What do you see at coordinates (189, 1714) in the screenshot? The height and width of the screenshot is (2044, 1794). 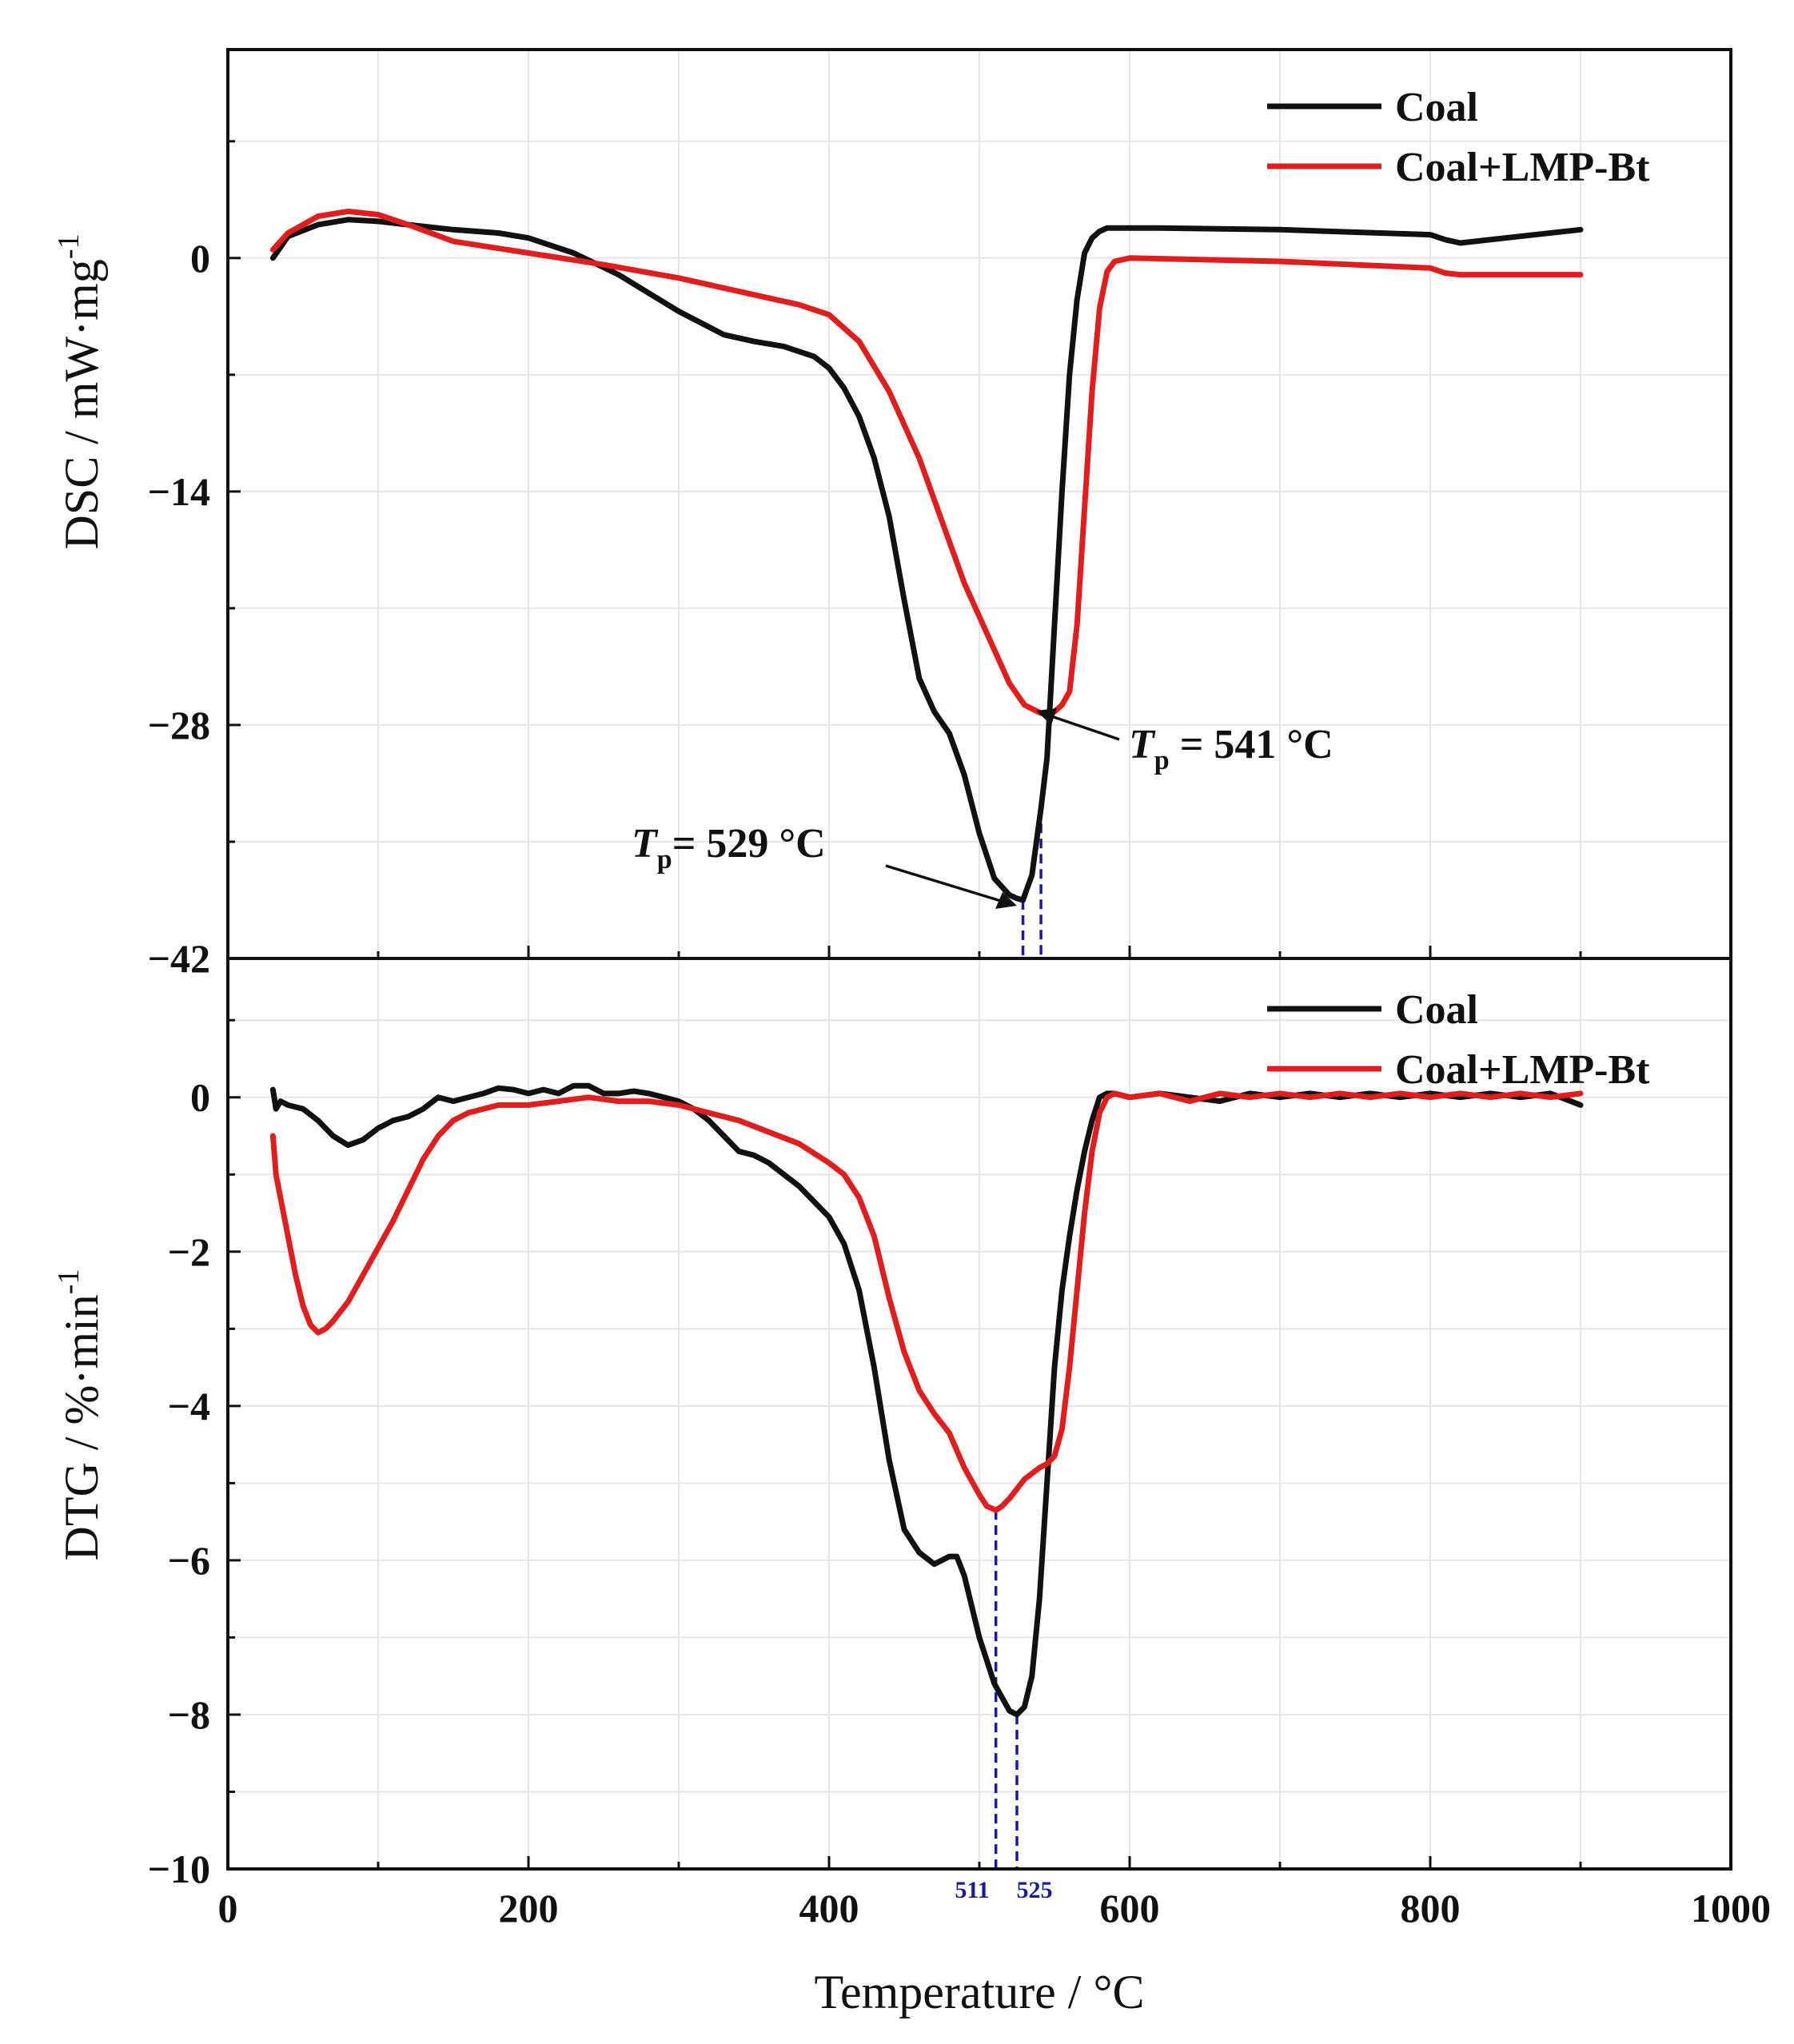 I see `y-tick-label--8: −8` at bounding box center [189, 1714].